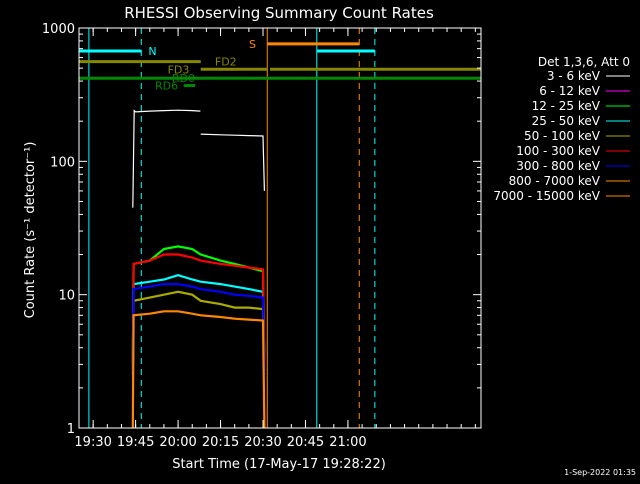 Image resolution: width=640 pixels, height=484 pixels. Describe the element at coordinates (166, 86) in the screenshot. I see `flag-label-rd6: RD6` at that location.